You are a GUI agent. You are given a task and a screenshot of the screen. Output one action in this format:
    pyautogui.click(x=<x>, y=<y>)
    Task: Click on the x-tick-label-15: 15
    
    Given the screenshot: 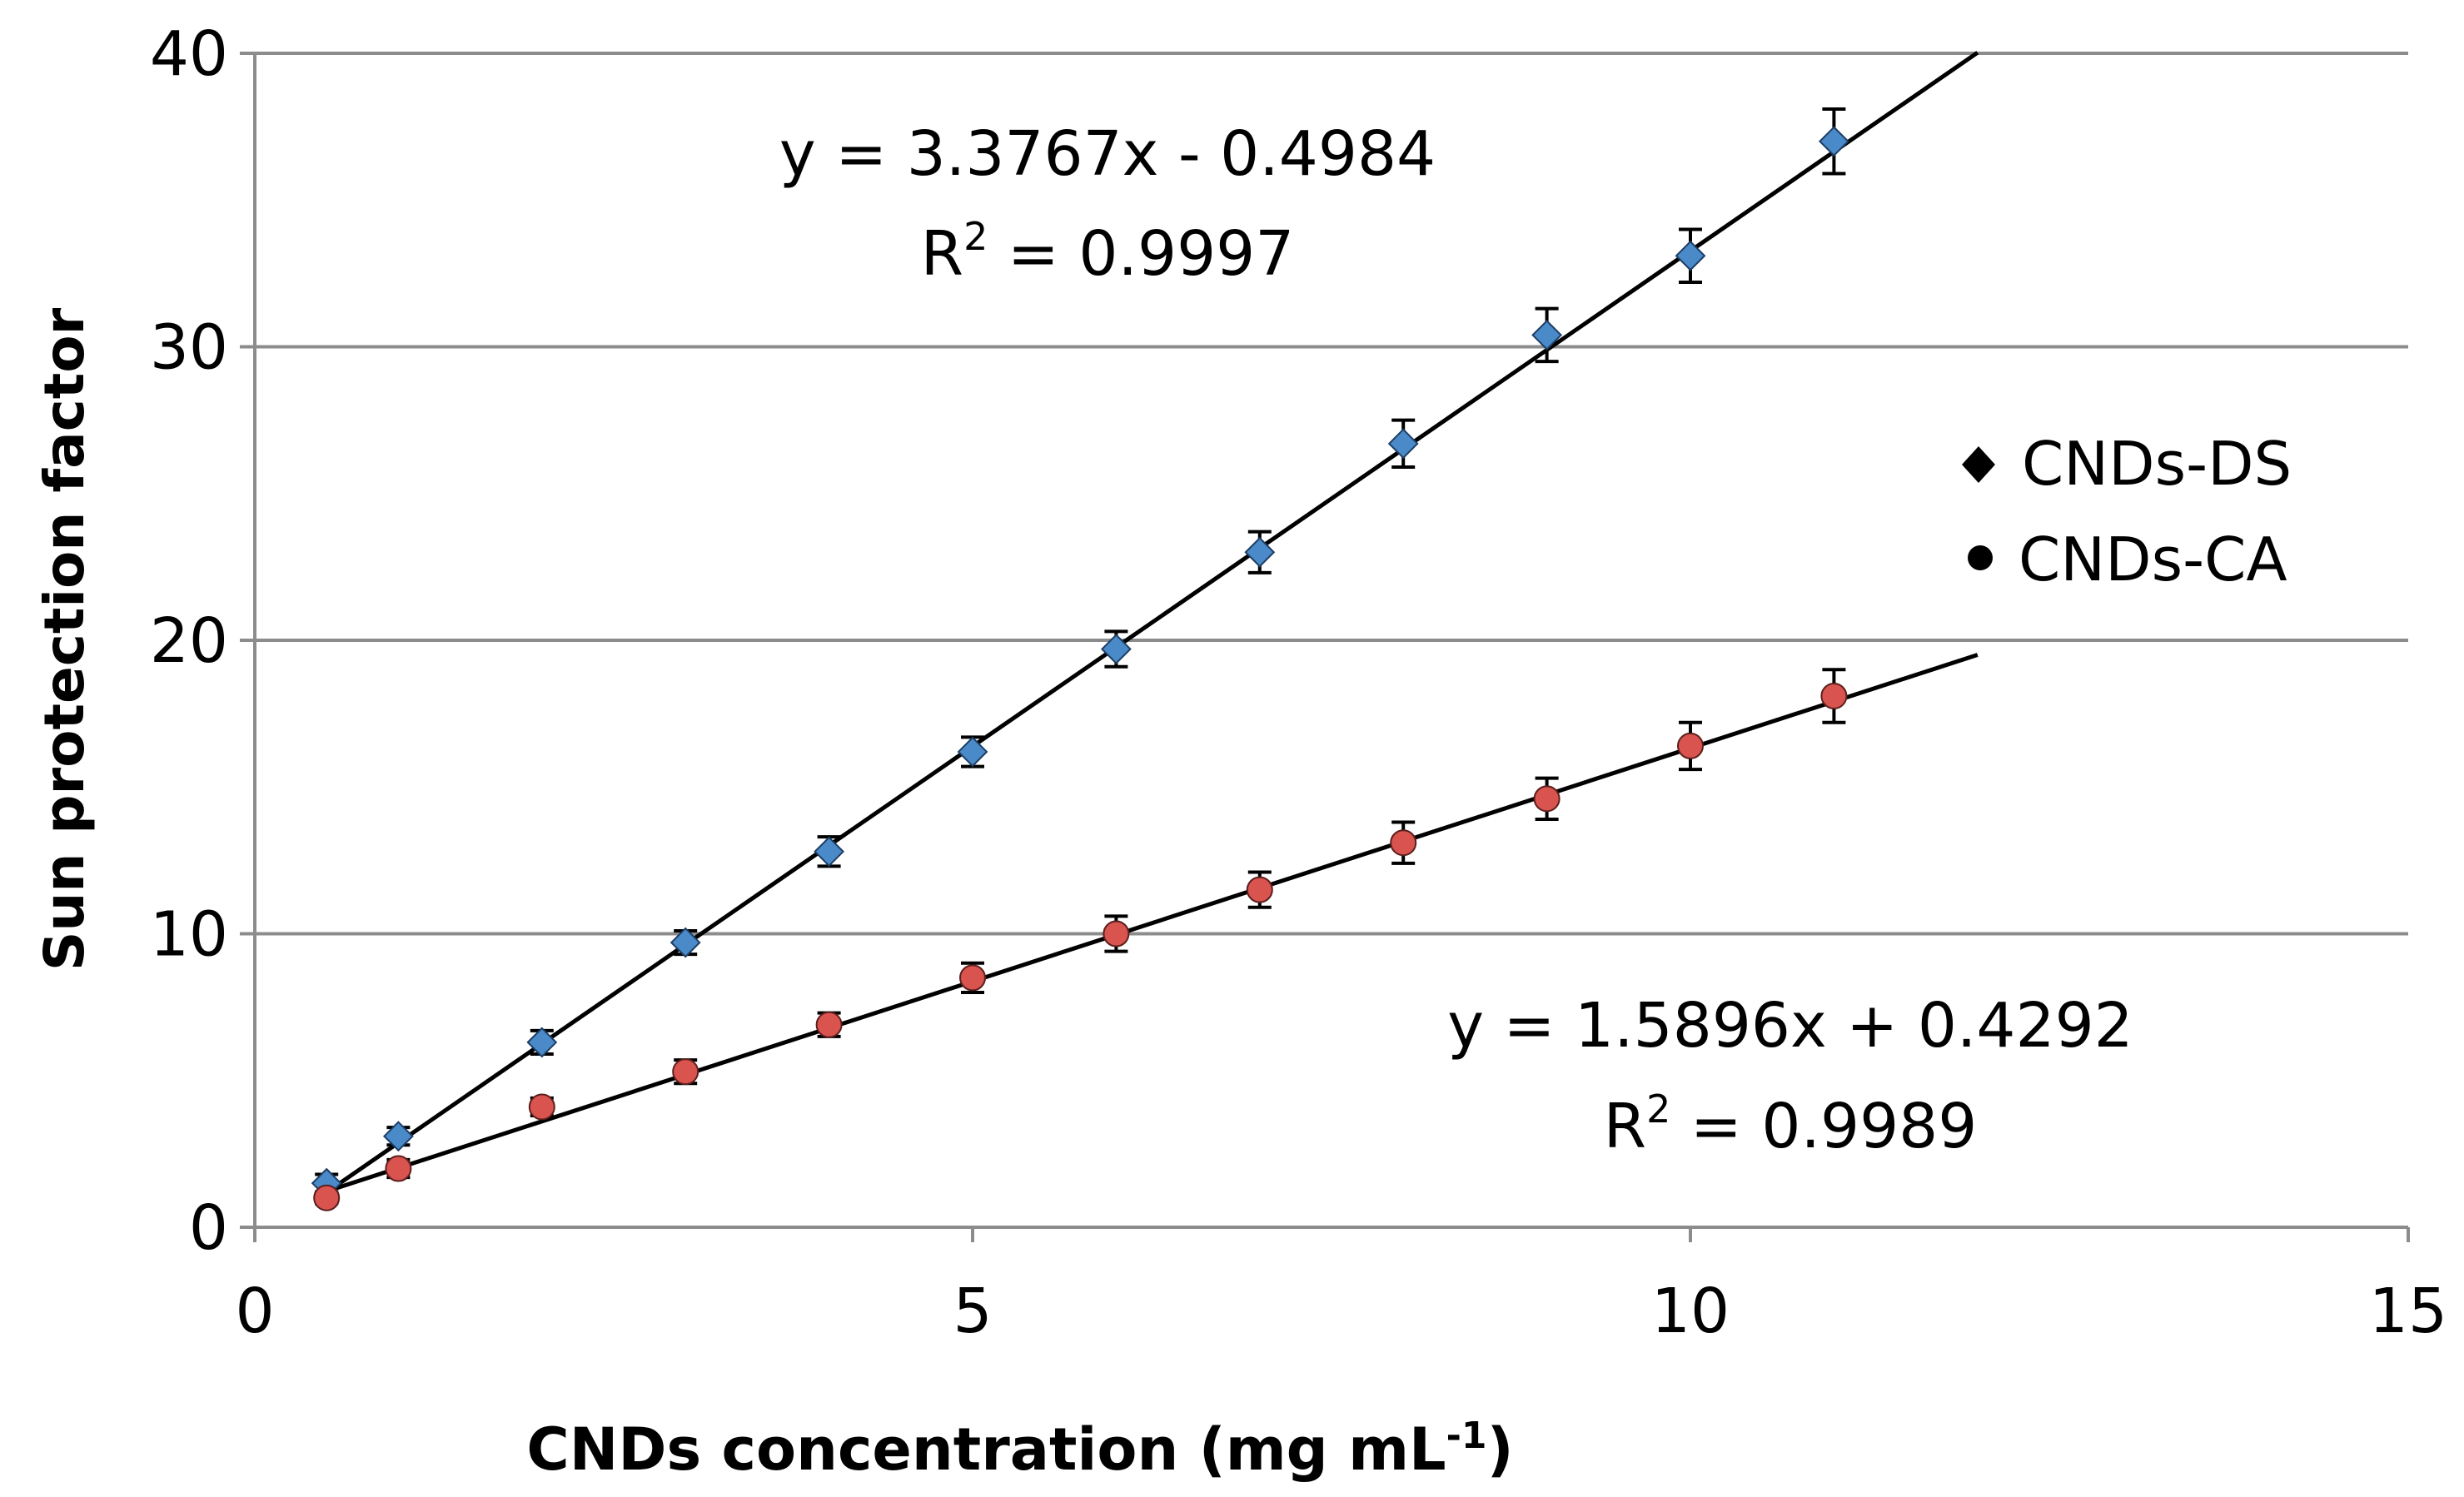 What is the action you would take?
    pyautogui.click(x=2408, y=1312)
    